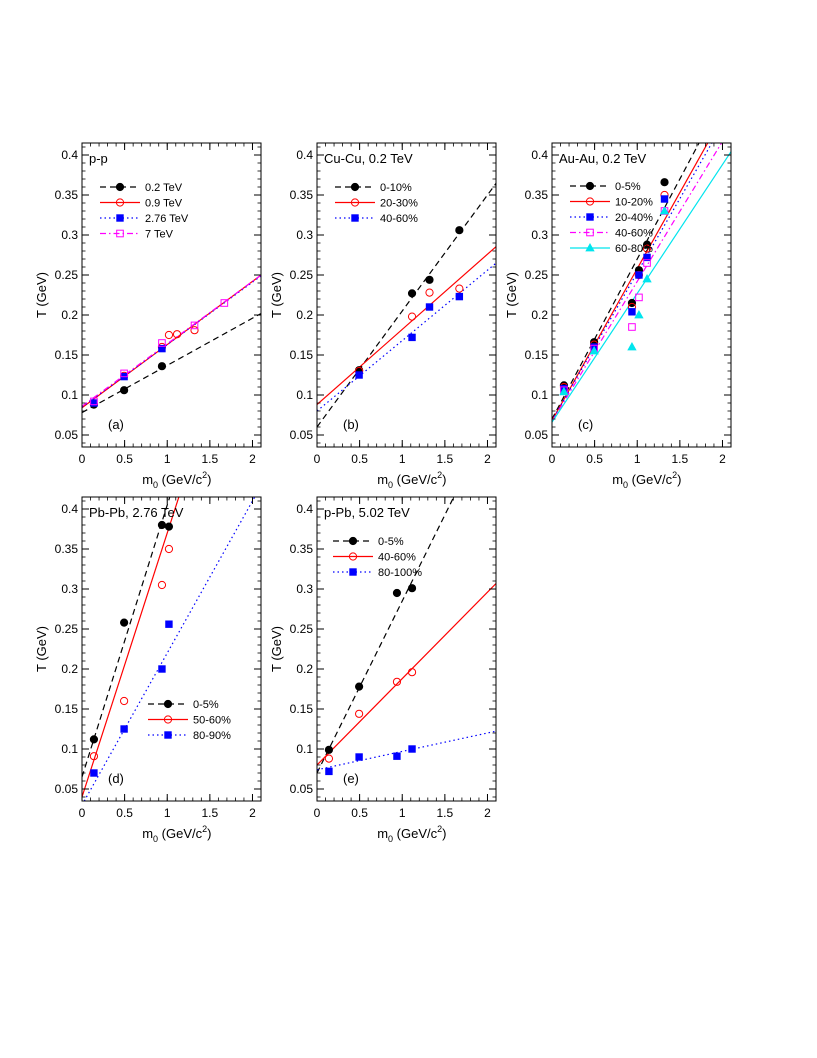  What do you see at coordinates (159, 235) in the screenshot?
I see `legend-label: 7 TeV` at bounding box center [159, 235].